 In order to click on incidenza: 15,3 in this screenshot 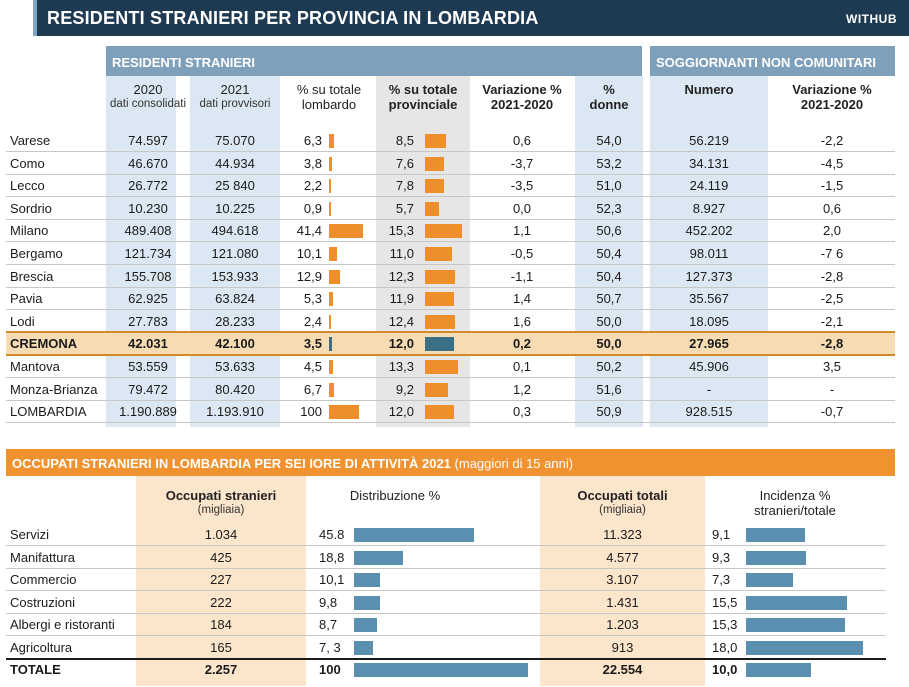, I will do `click(725, 624)`.